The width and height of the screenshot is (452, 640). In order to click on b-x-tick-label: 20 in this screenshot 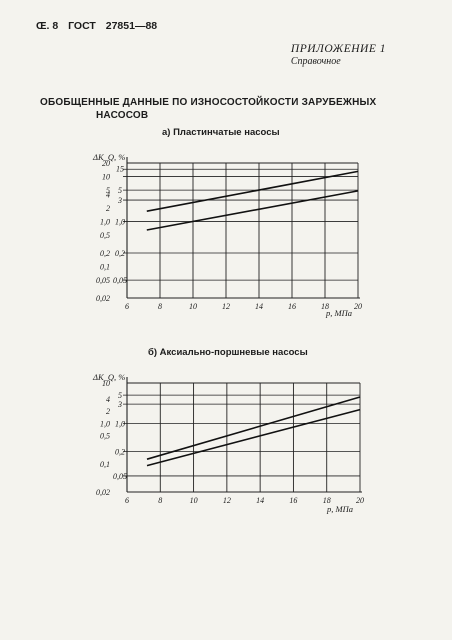, I will do `click(360, 500)`.